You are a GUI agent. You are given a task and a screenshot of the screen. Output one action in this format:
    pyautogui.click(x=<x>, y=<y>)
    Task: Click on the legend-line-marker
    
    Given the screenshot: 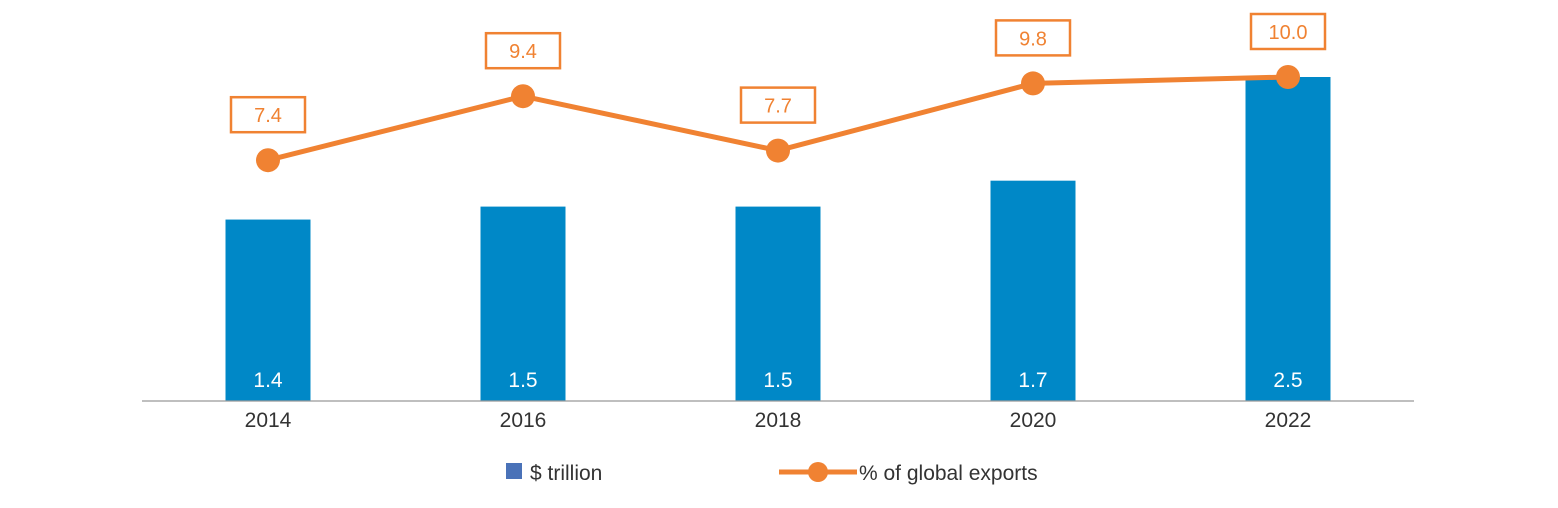 What is the action you would take?
    pyautogui.click(x=818, y=472)
    